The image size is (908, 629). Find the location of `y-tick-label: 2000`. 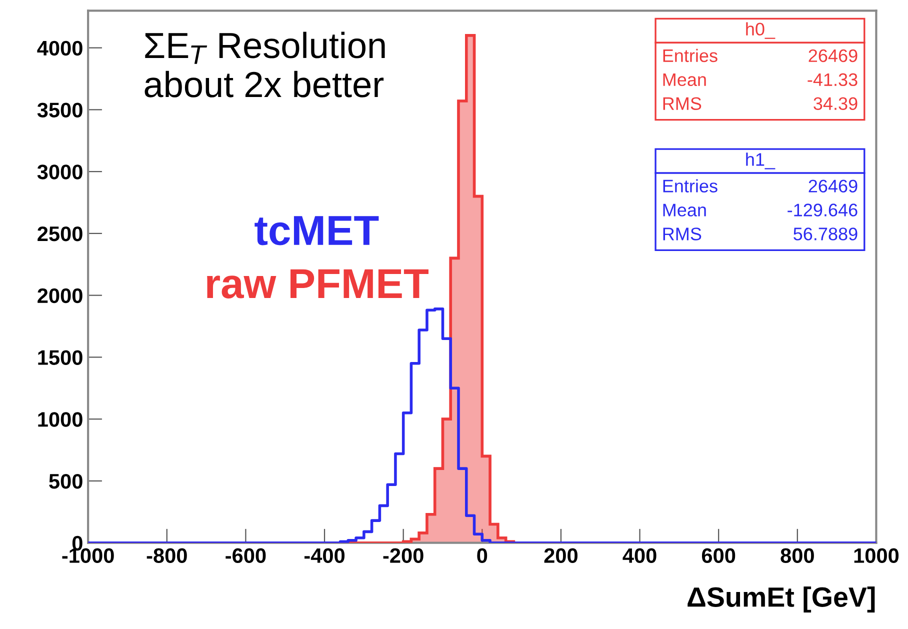

y-tick-label: 2000 is located at coordinates (60, 296).